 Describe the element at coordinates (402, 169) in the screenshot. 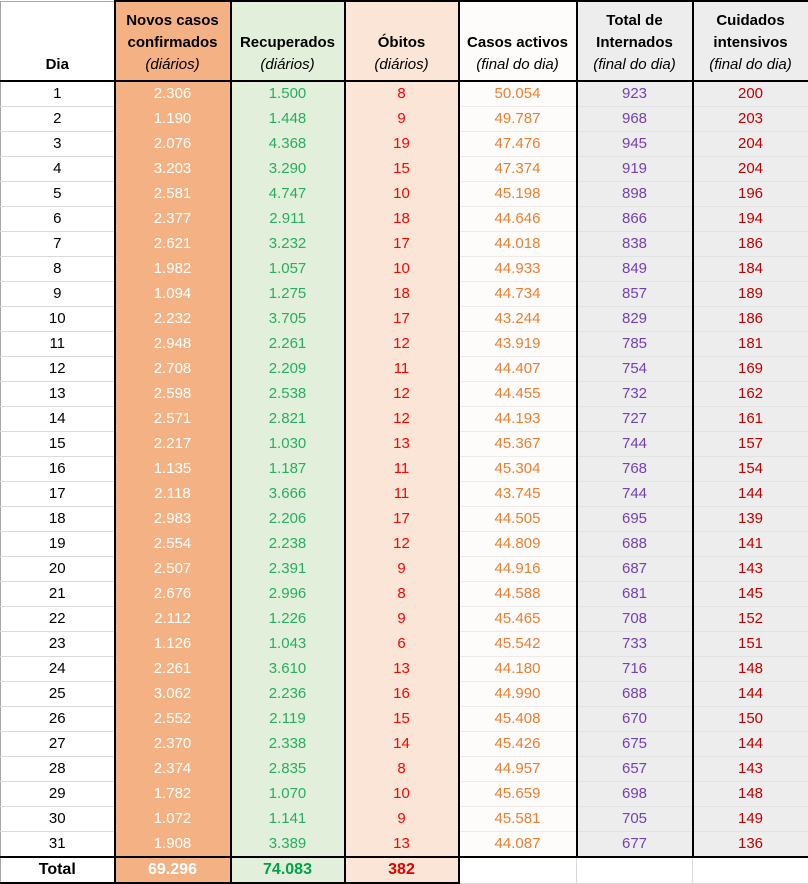

I see `cell-obitos: 15` at that location.